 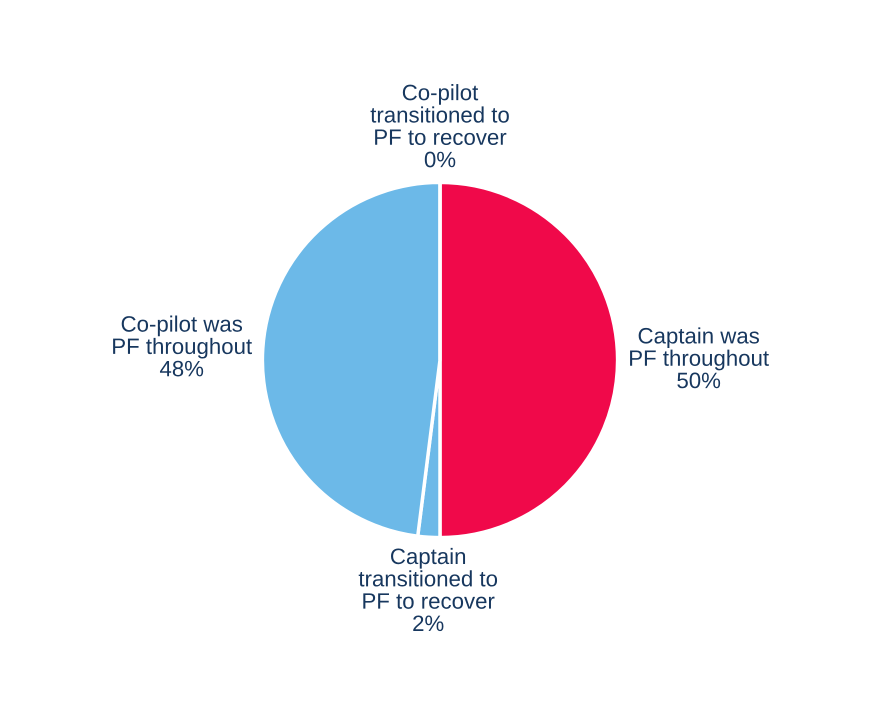 I want to click on slice-label: Co-pilot was PF throughout, so click(x=182, y=337).